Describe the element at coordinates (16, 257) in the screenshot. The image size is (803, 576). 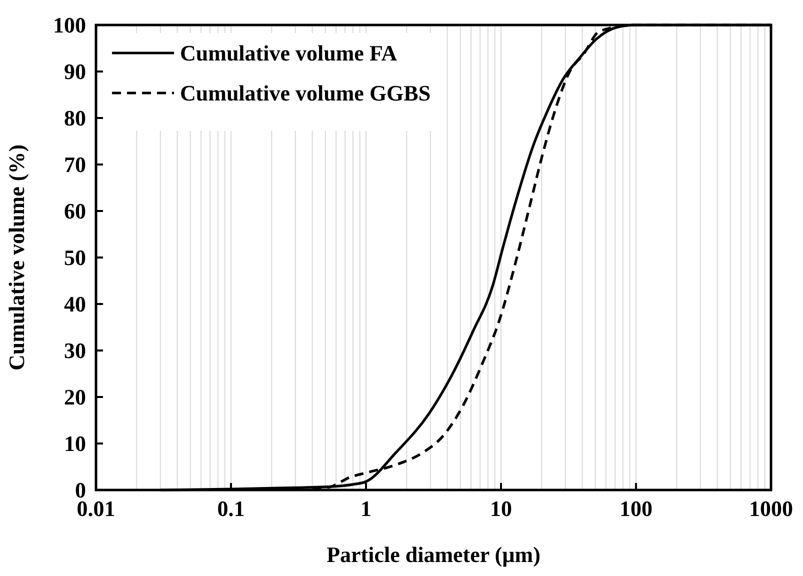
I see `y-axis-title: Cumulative volume (%)` at that location.